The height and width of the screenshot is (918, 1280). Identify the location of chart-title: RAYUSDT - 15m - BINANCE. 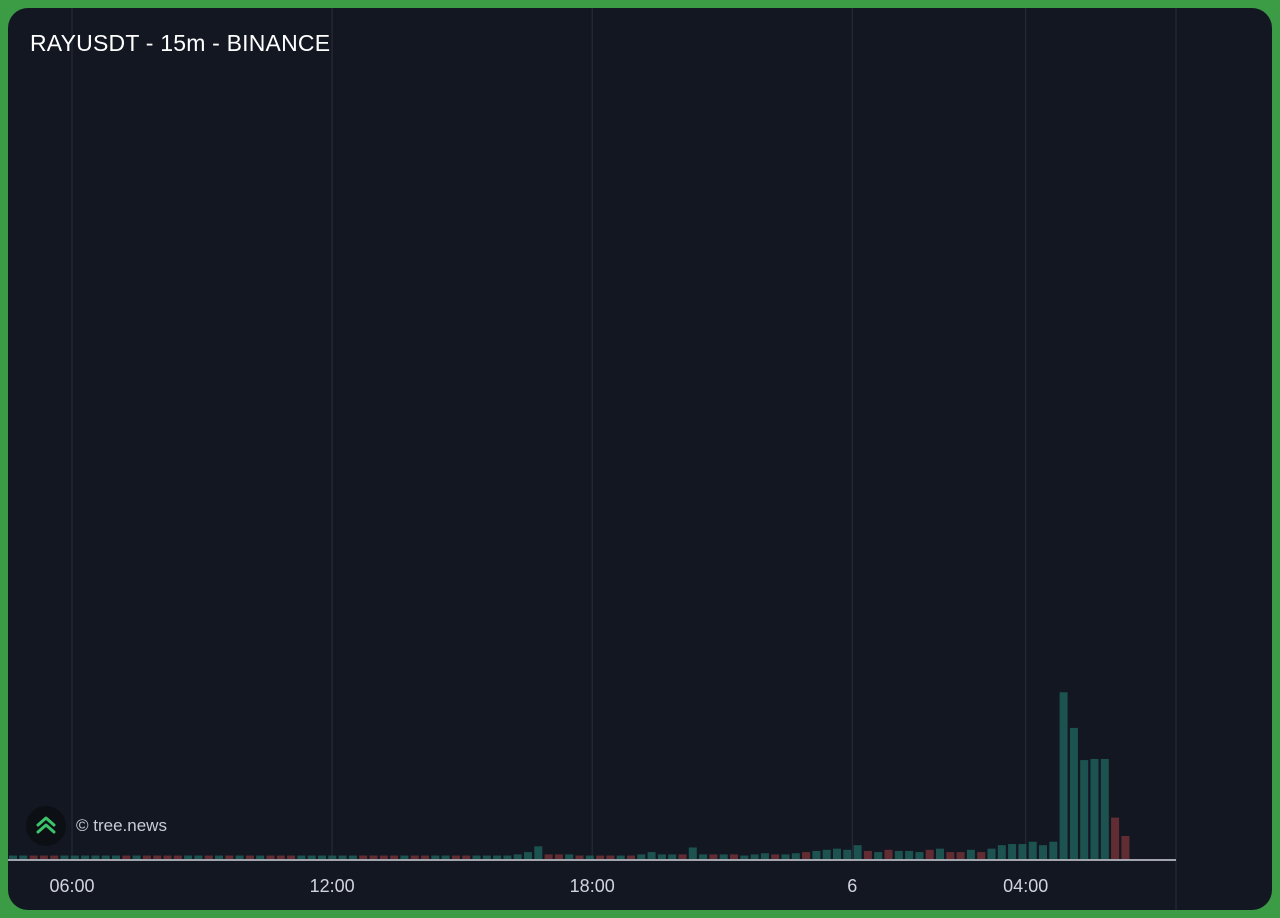
(180, 43).